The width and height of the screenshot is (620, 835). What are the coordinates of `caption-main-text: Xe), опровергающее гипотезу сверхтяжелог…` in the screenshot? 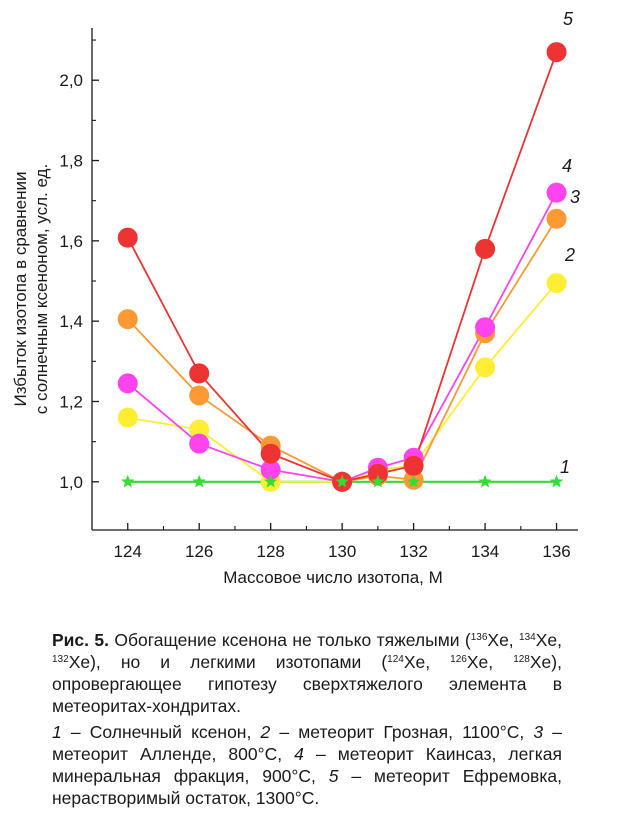 It's located at (307, 684).